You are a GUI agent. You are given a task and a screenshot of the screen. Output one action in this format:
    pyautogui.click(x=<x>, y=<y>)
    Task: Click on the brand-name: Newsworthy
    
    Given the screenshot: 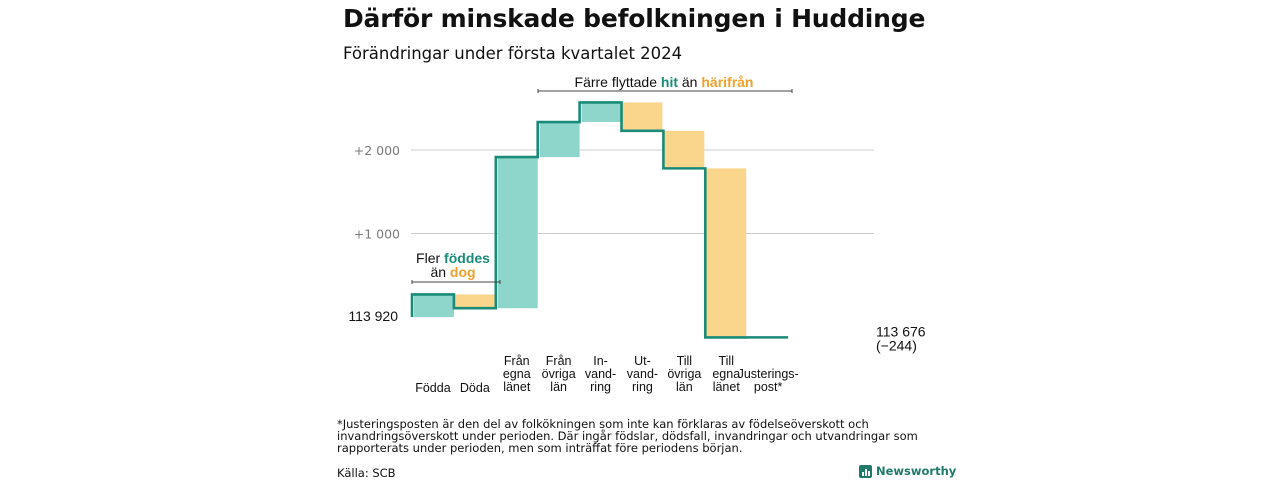 What is the action you would take?
    pyautogui.click(x=916, y=471)
    